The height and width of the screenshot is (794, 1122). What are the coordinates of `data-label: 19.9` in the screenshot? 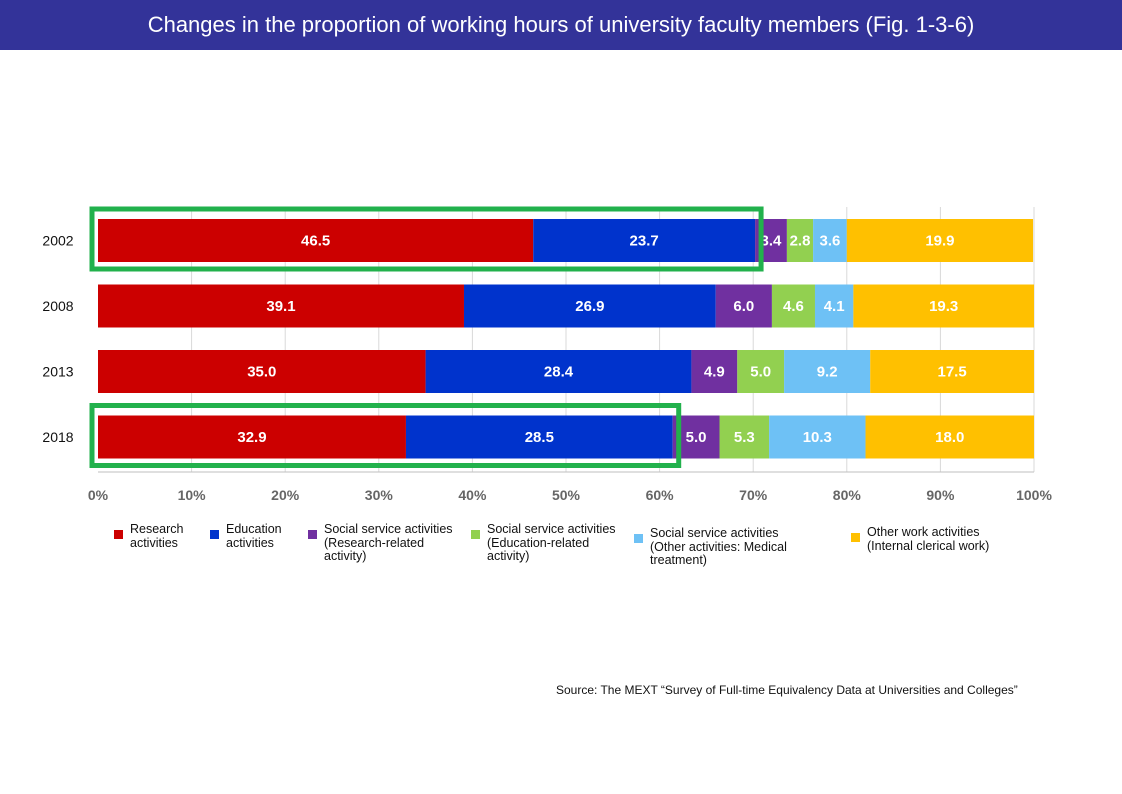 It's located at (939, 241).